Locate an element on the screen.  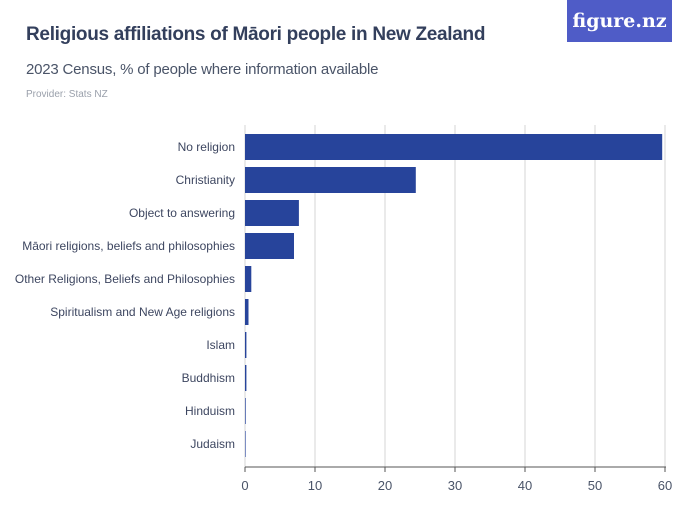
category-label: No religion is located at coordinates (206, 147).